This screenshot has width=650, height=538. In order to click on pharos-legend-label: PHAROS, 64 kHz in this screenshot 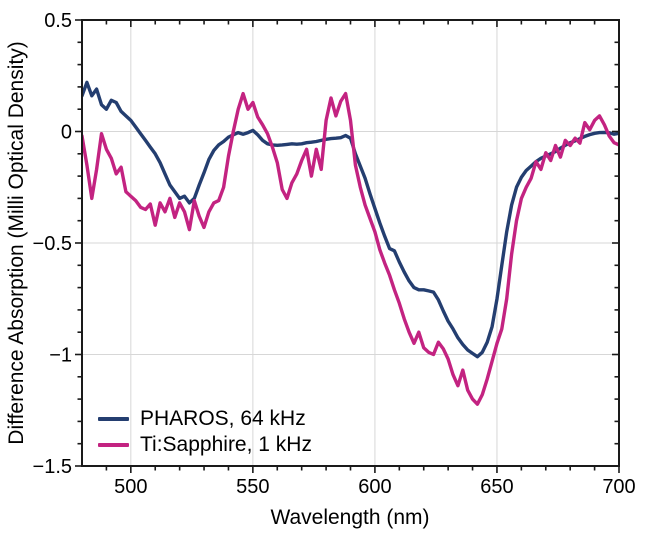, I will do `click(223, 418)`.